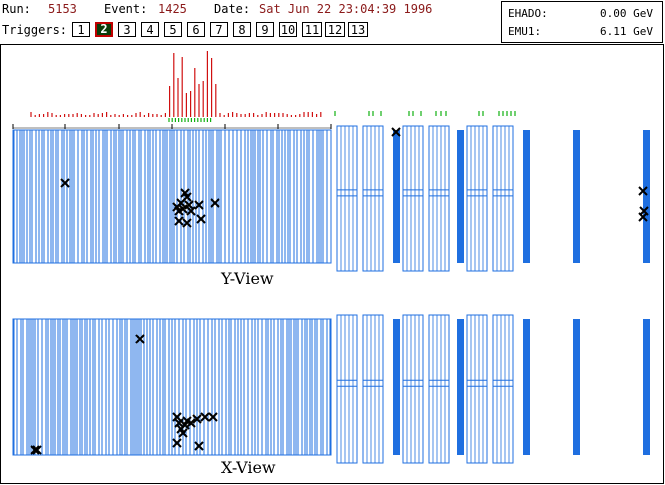  What do you see at coordinates (172, 9) in the screenshot?
I see `event-value: 1425` at bounding box center [172, 9].